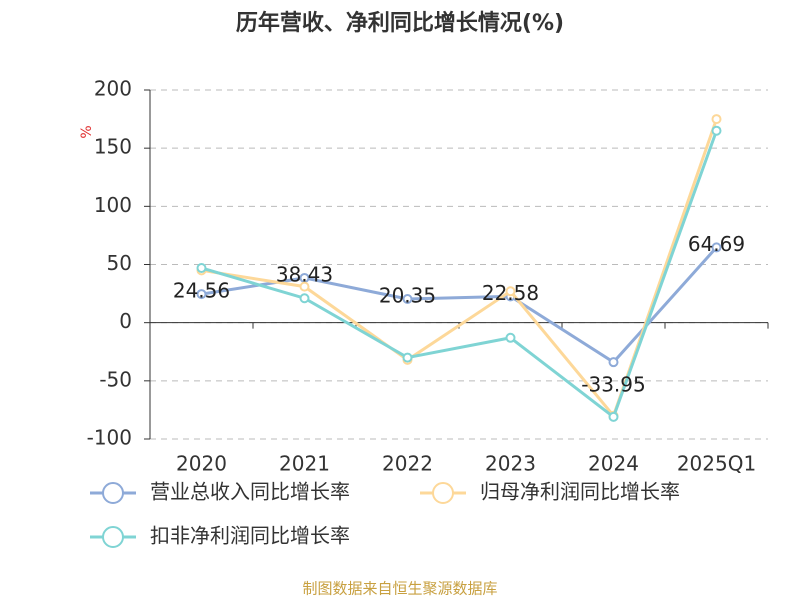  What do you see at coordinates (613, 385) in the screenshot?
I see `data-label: -33.95` at bounding box center [613, 385].